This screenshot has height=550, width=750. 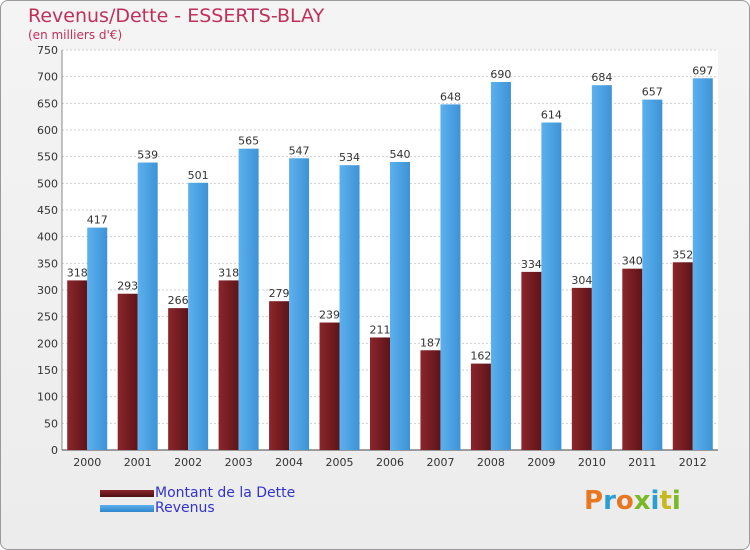 What do you see at coordinates (500, 74) in the screenshot?
I see `data-label-revenue: 690` at bounding box center [500, 74].